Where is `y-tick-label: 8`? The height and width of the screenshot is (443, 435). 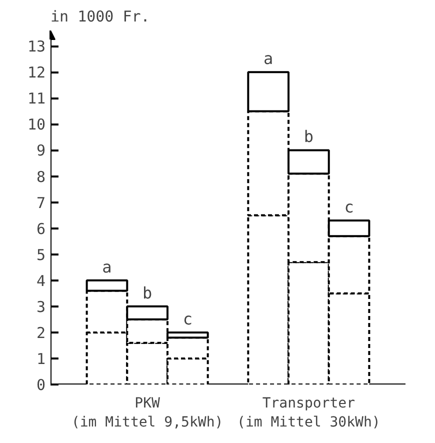
y-tick-label: 8 is located at coordinates (41, 177).